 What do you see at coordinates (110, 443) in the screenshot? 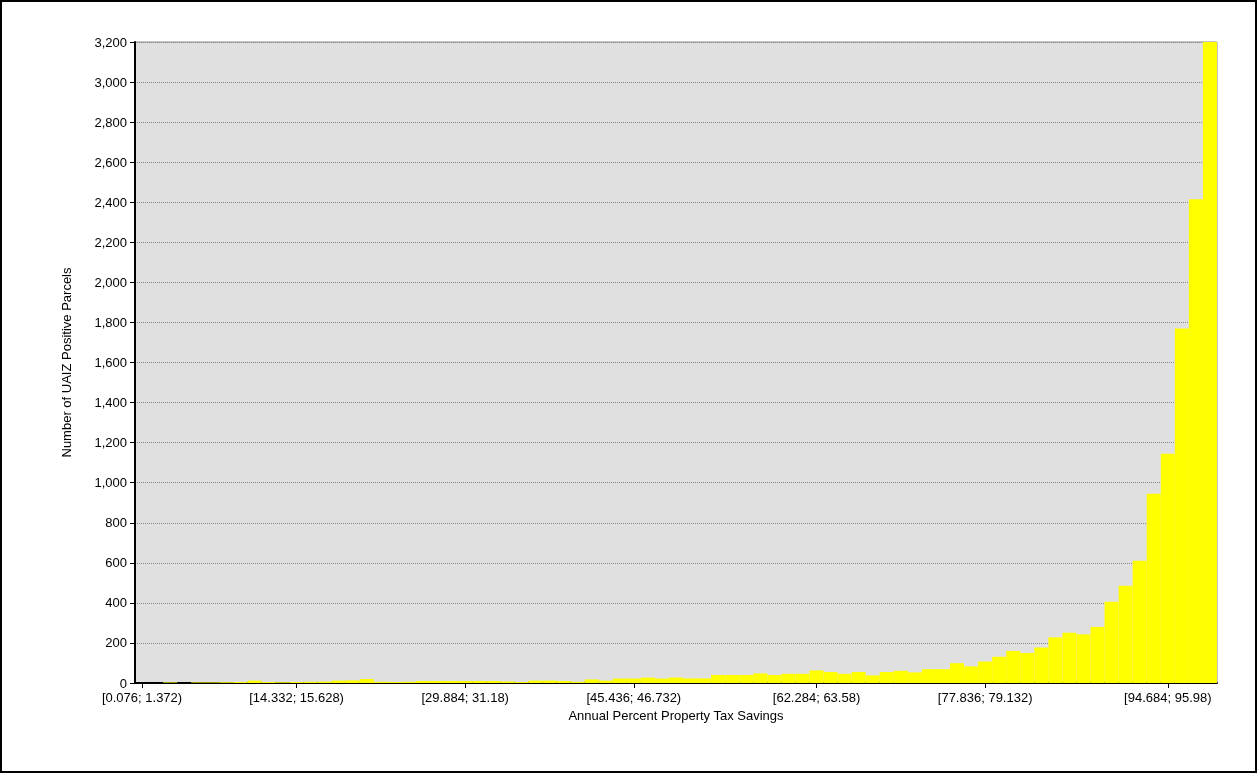
I see `y-tick-label: 1,200` at bounding box center [110, 443].